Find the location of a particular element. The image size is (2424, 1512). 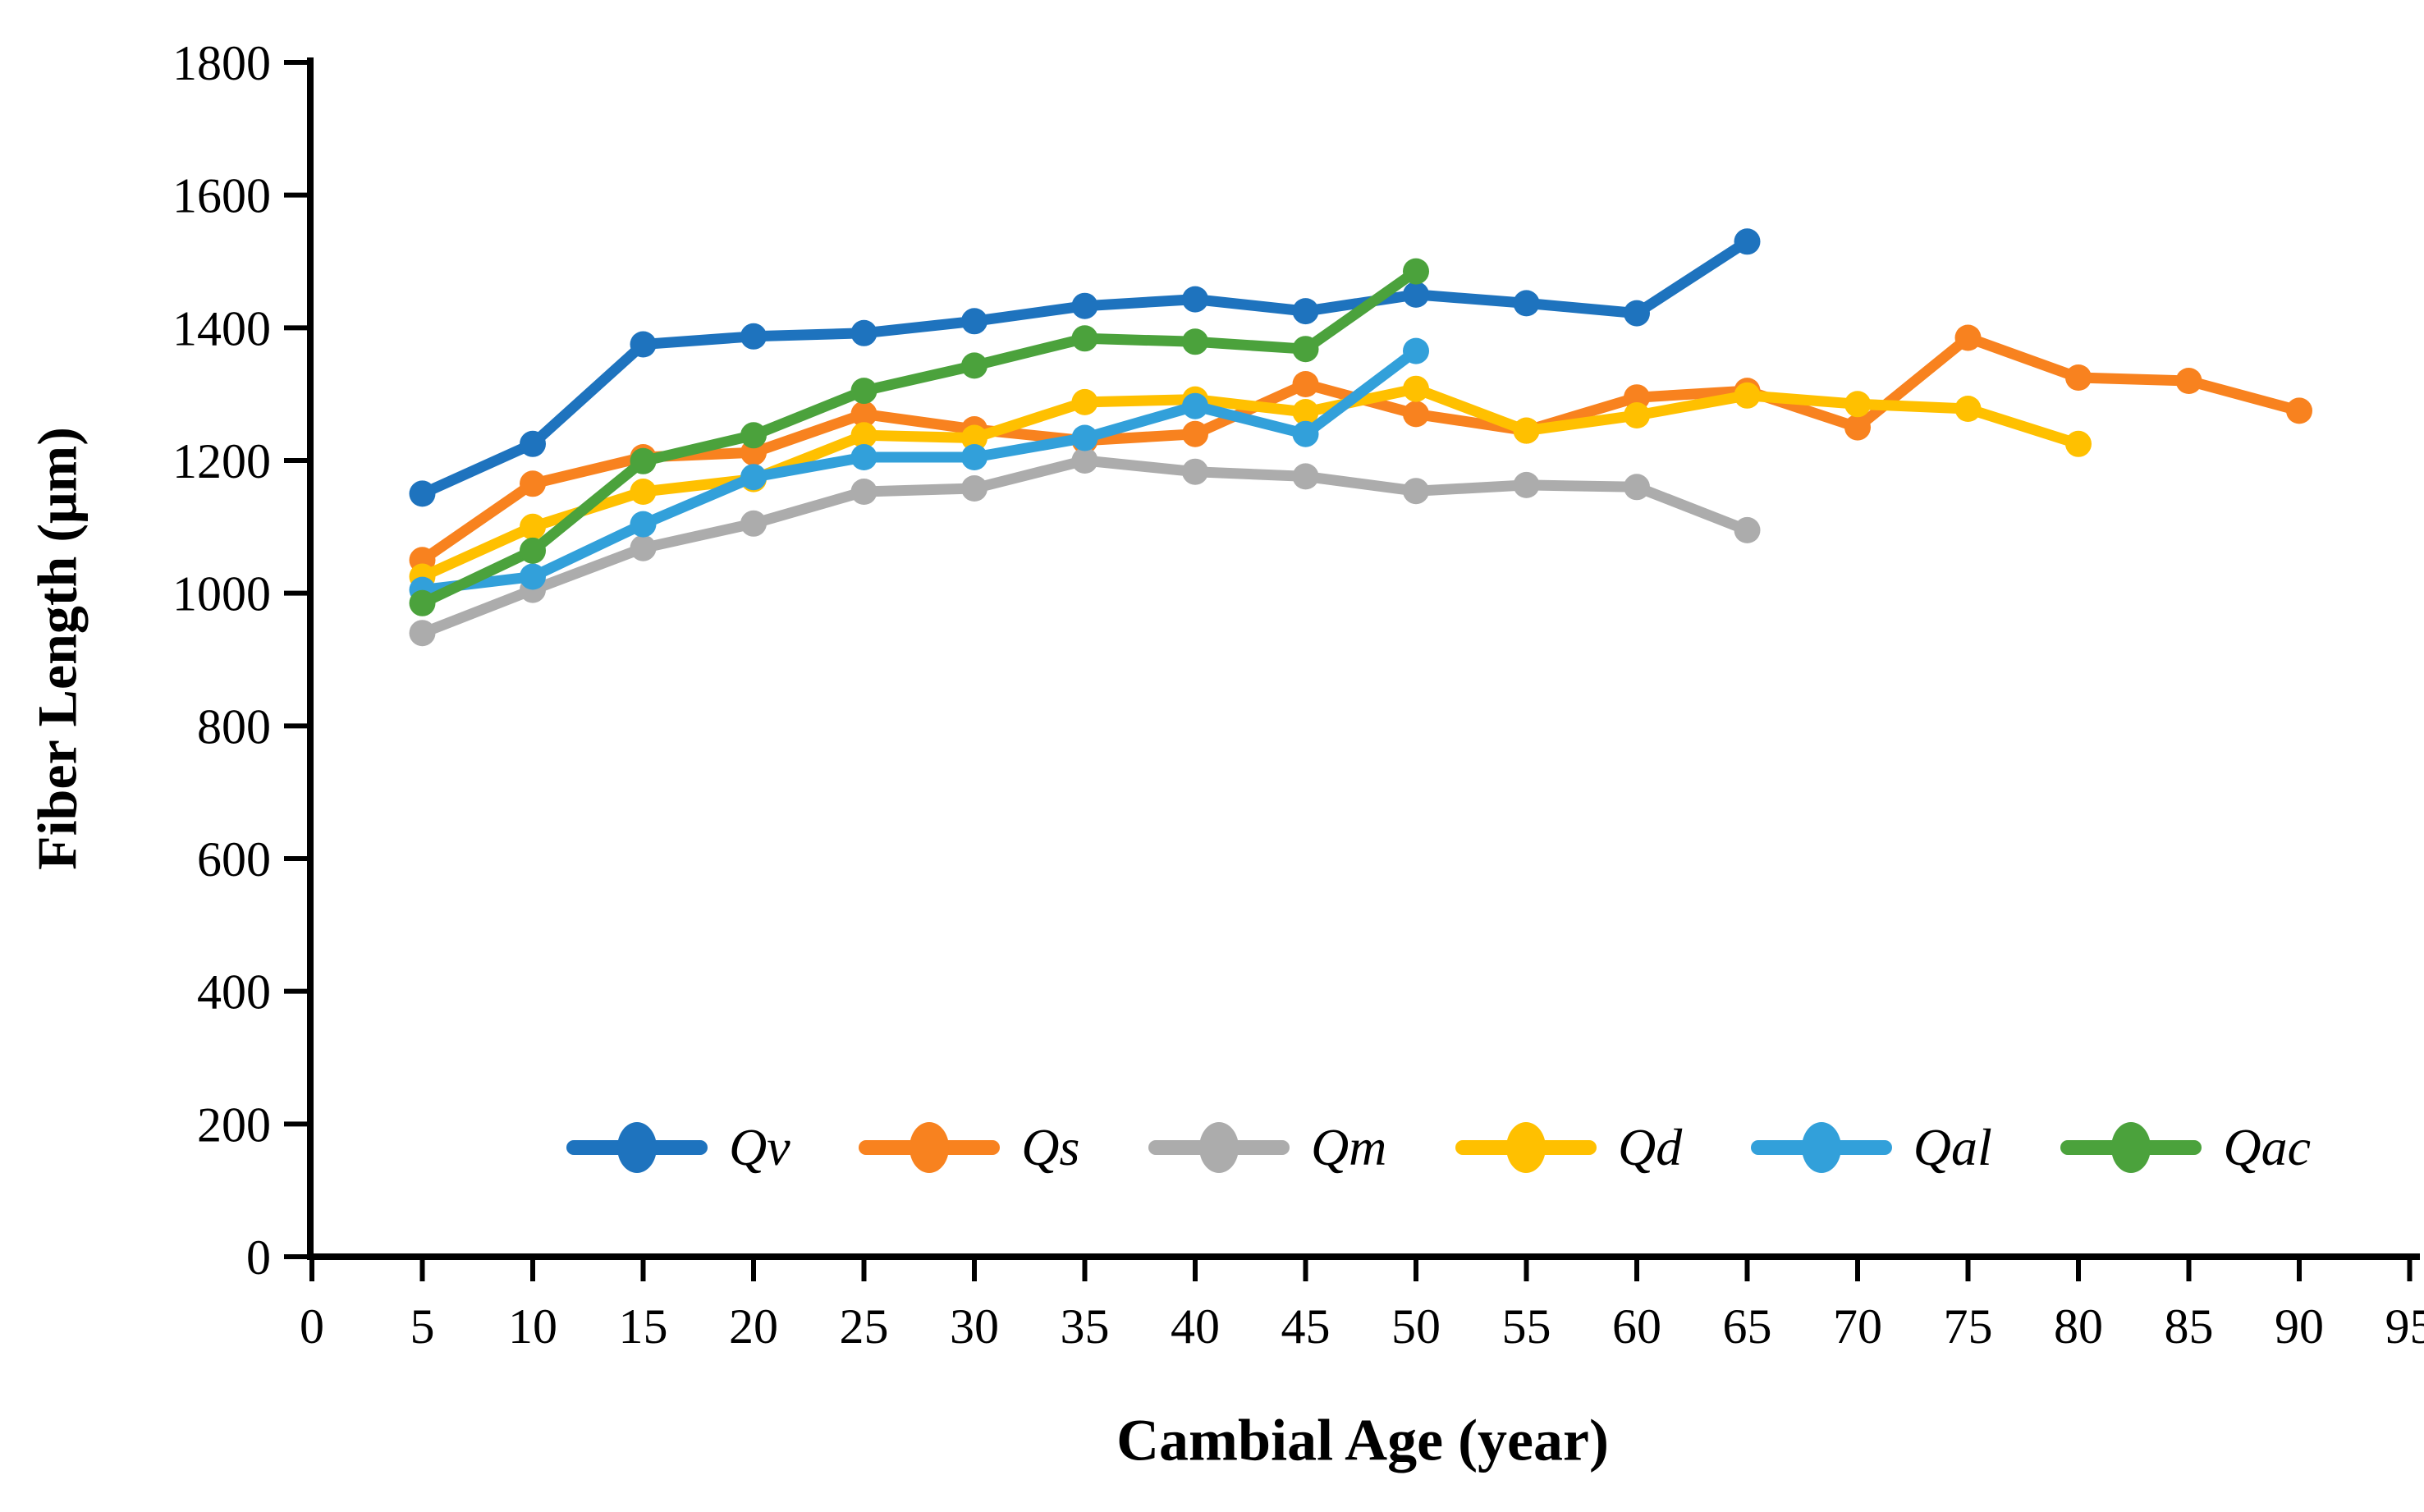

series-Qac-point-x45 is located at coordinates (1305, 349).